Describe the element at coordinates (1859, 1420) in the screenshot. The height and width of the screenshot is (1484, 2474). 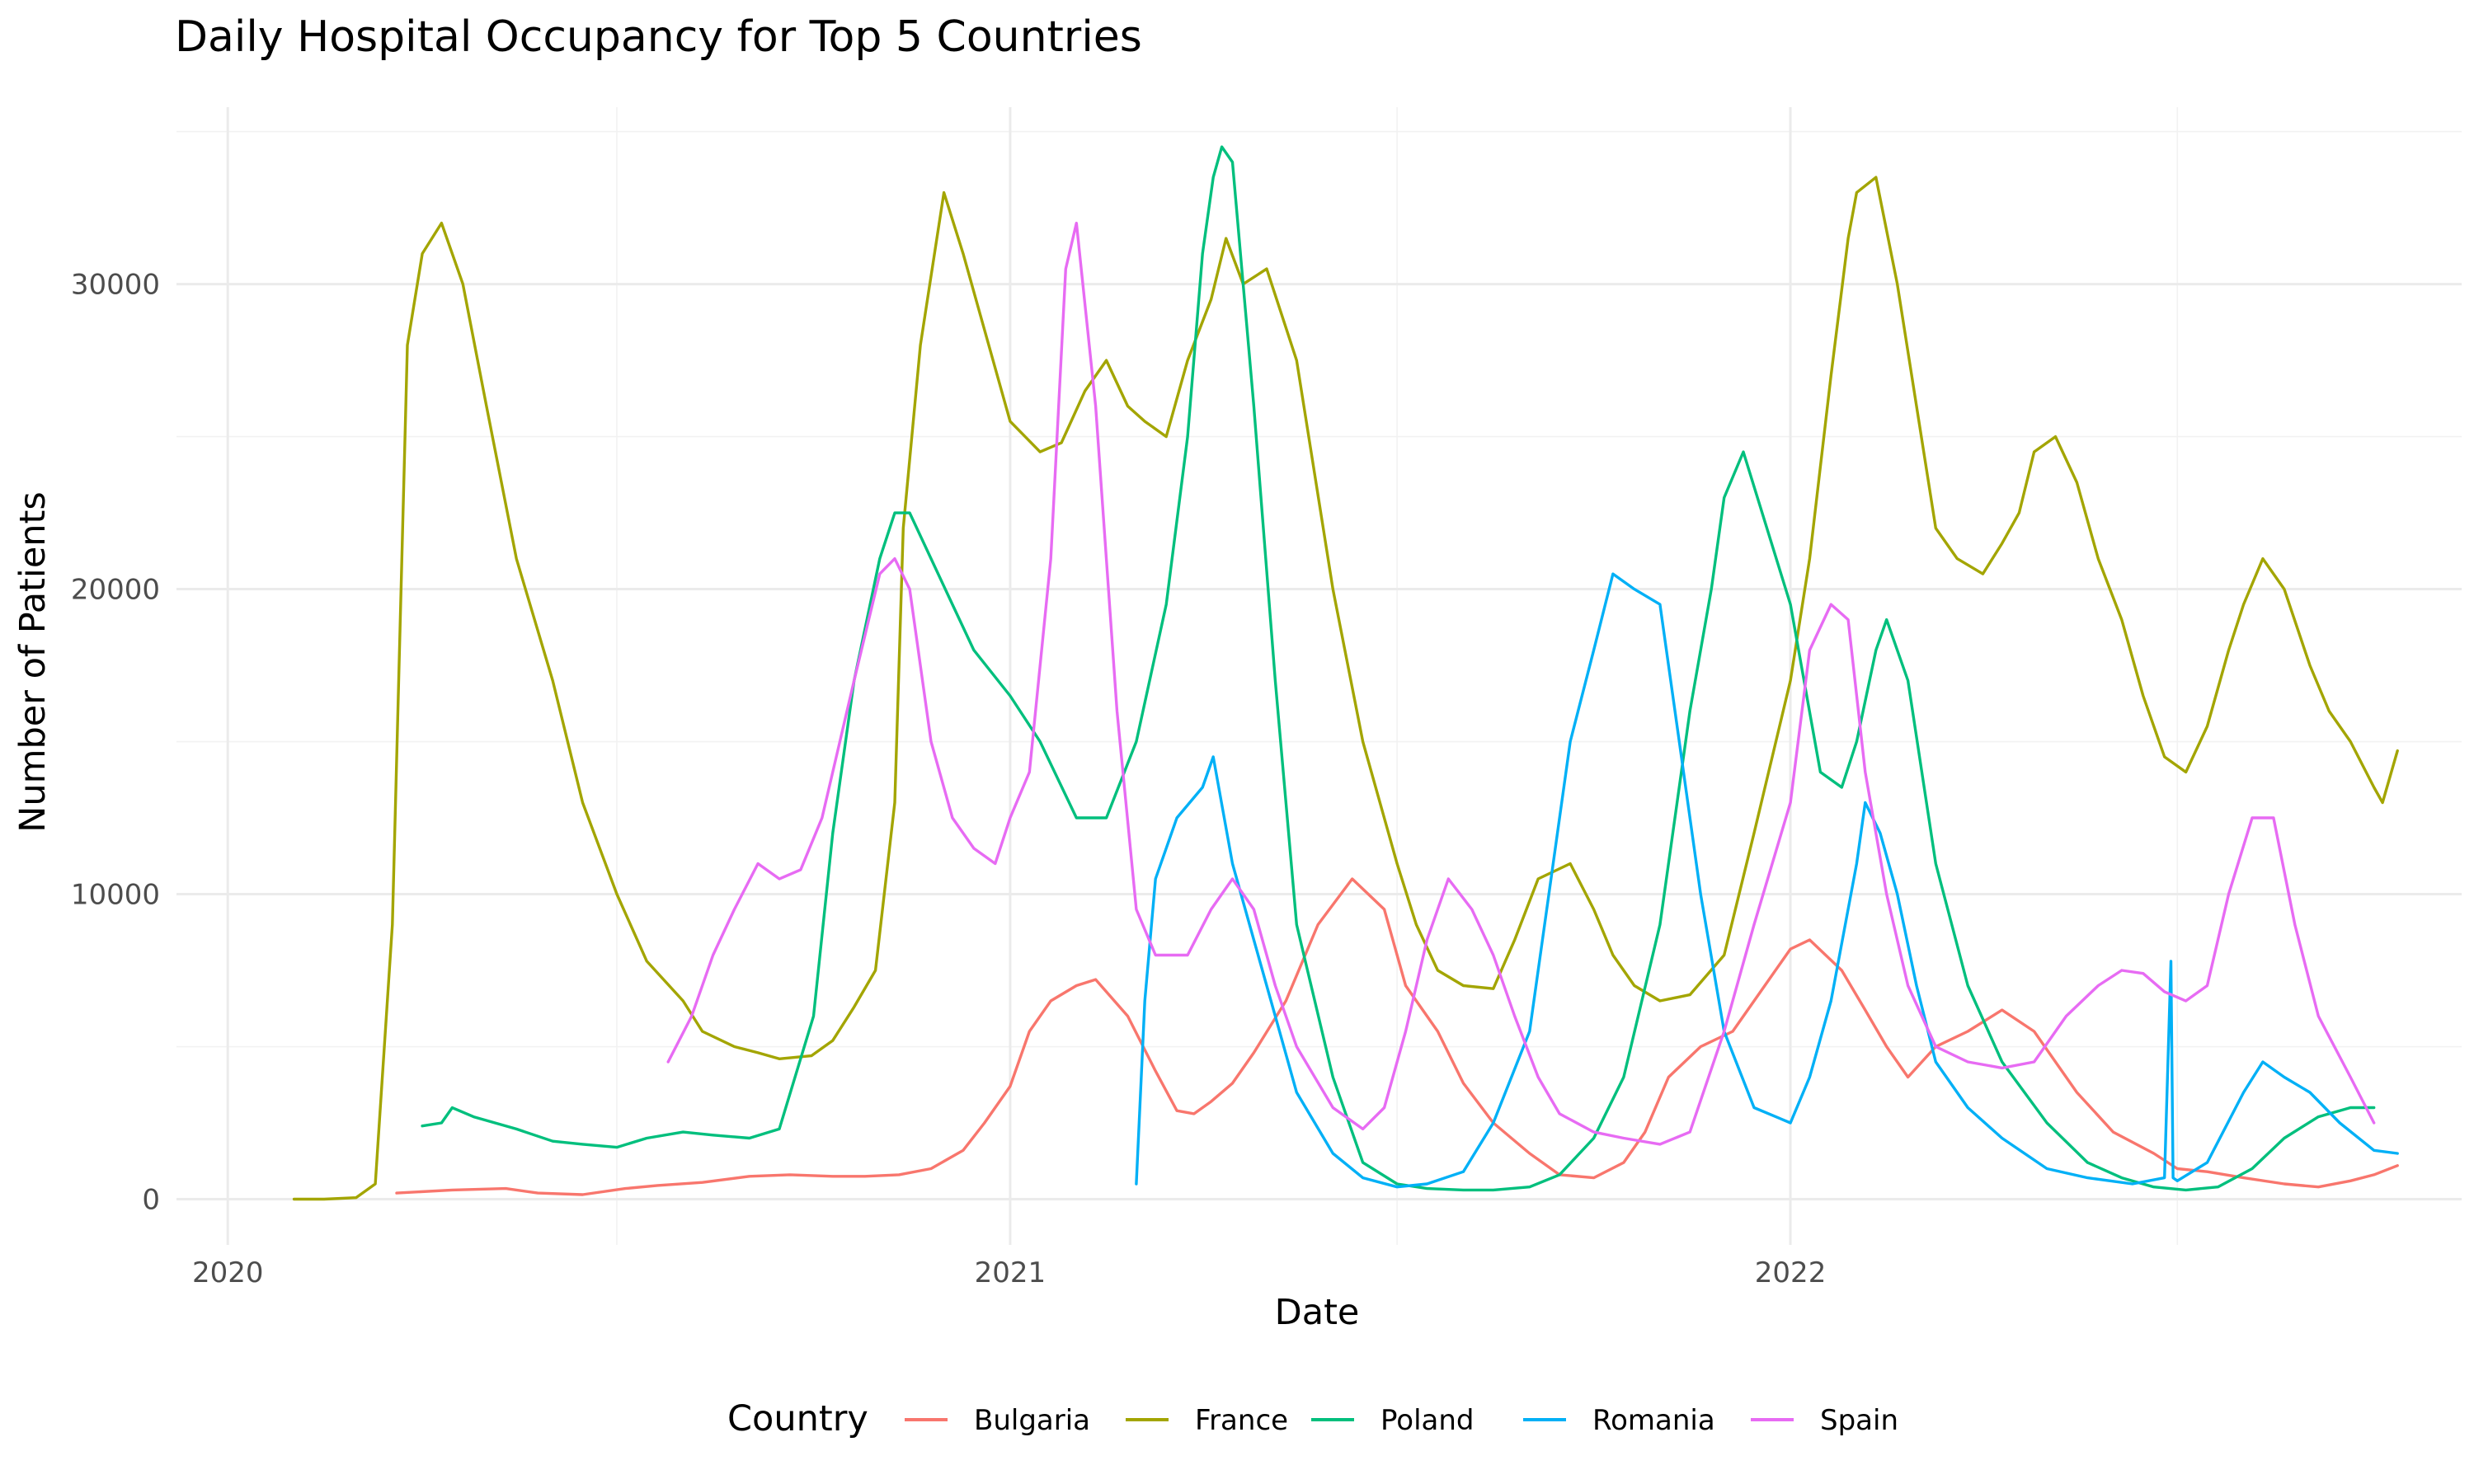
I see `legend-label: Spain` at that location.